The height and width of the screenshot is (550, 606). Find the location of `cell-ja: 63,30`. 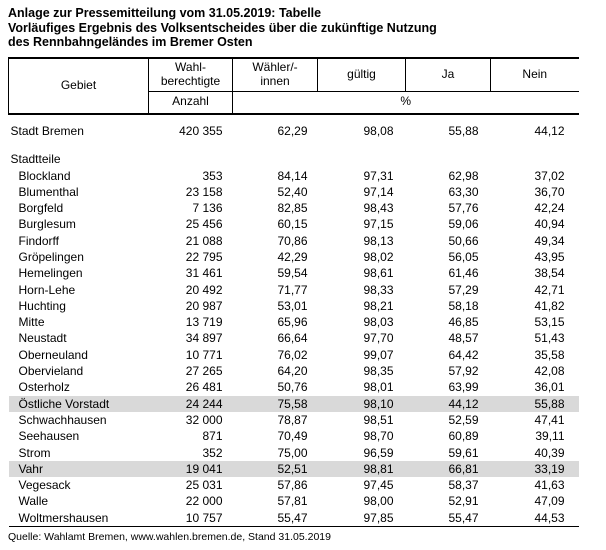

cell-ja: 63,30 is located at coordinates (463, 191).